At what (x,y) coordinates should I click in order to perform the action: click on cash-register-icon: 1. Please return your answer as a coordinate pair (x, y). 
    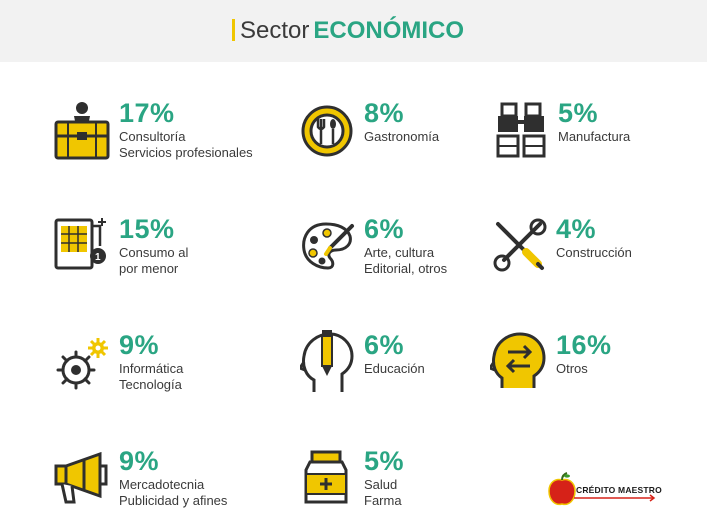
    Looking at the image, I should click on (82, 245).